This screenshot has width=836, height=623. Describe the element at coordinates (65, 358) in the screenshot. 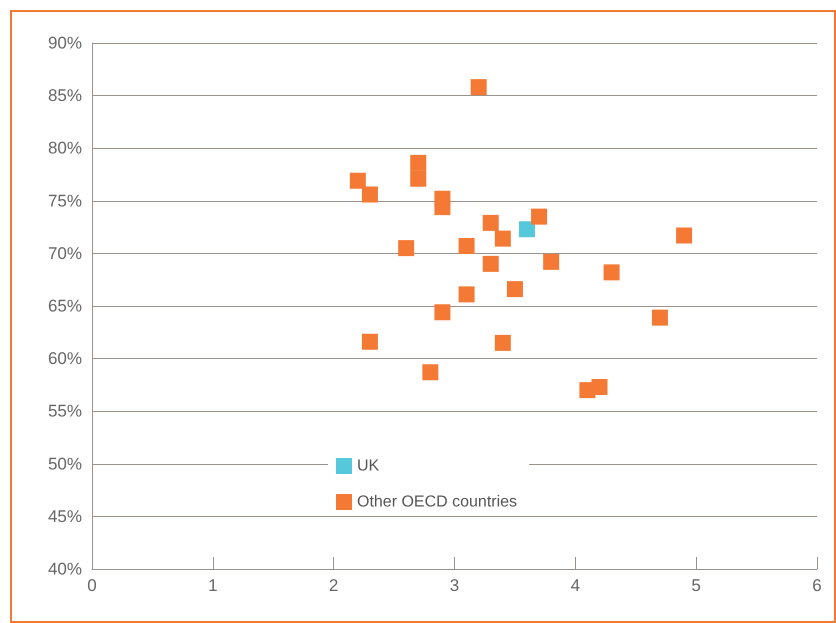

I see `y-tick-label: 60%` at that location.